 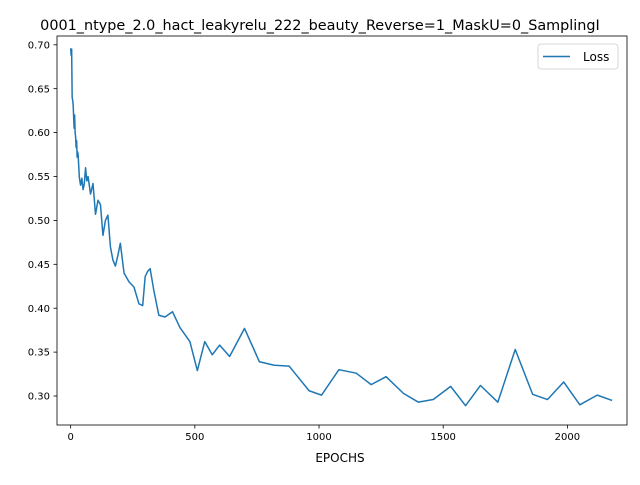 I want to click on x-tick-label: 0, so click(x=70, y=437).